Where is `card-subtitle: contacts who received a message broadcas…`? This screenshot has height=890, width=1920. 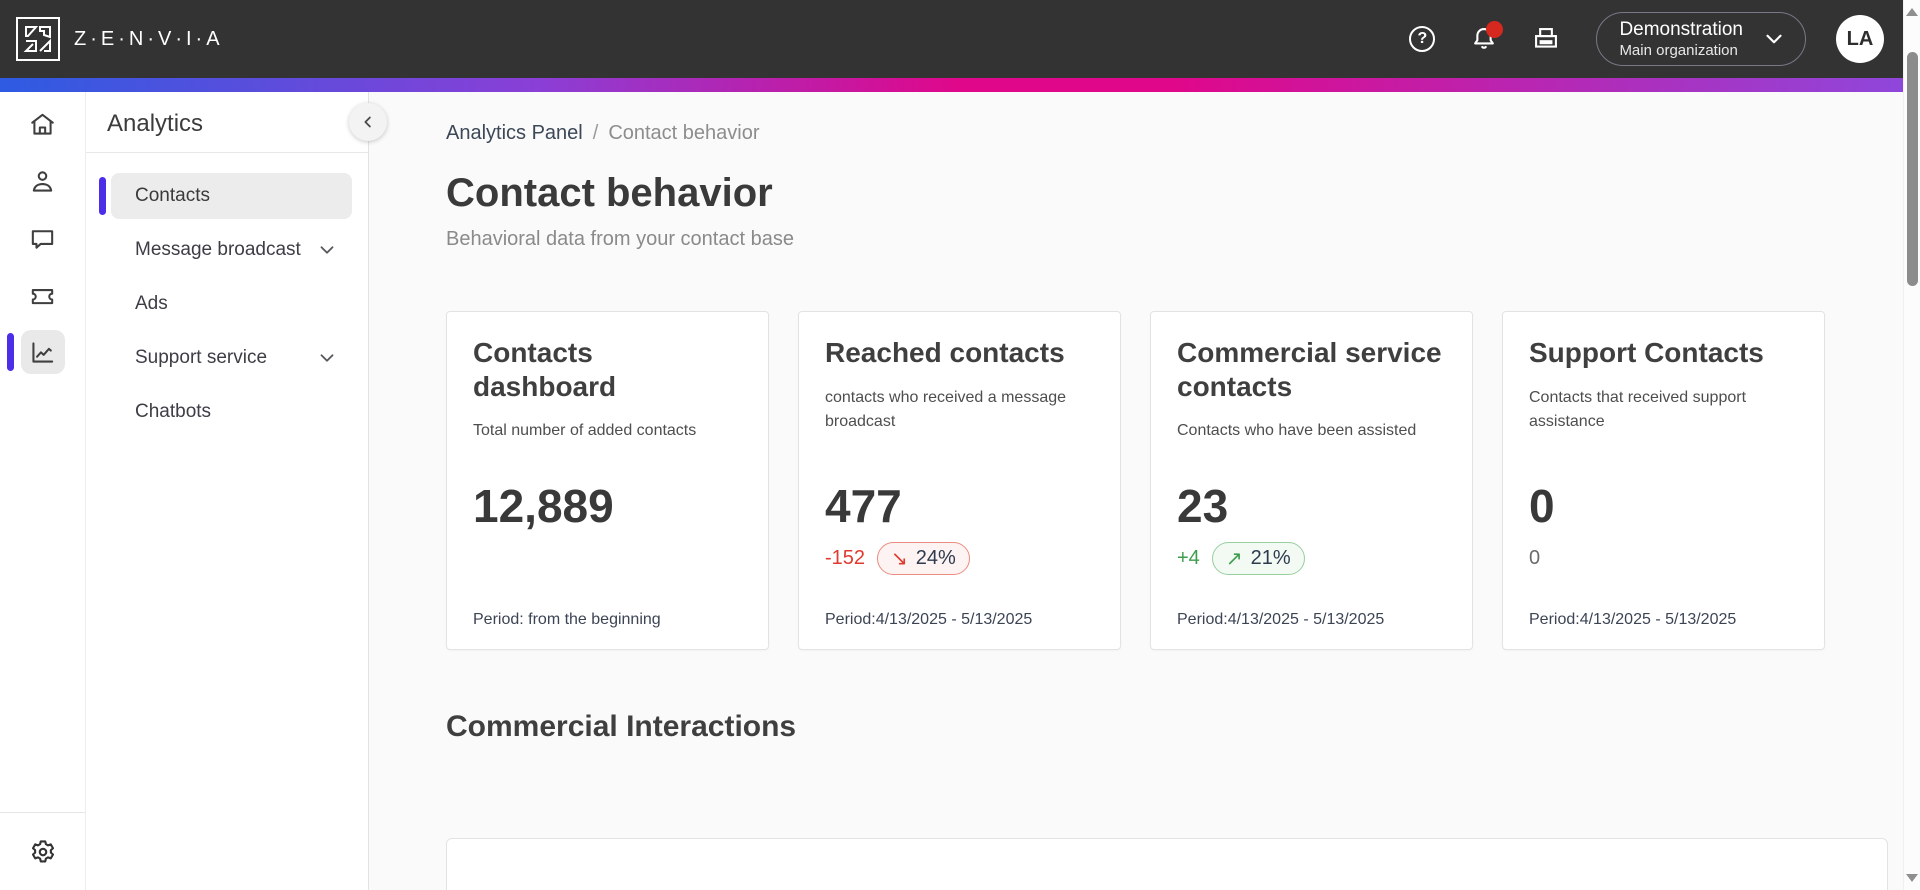 card-subtitle: contacts who received a message broadcas… is located at coordinates (946, 409).